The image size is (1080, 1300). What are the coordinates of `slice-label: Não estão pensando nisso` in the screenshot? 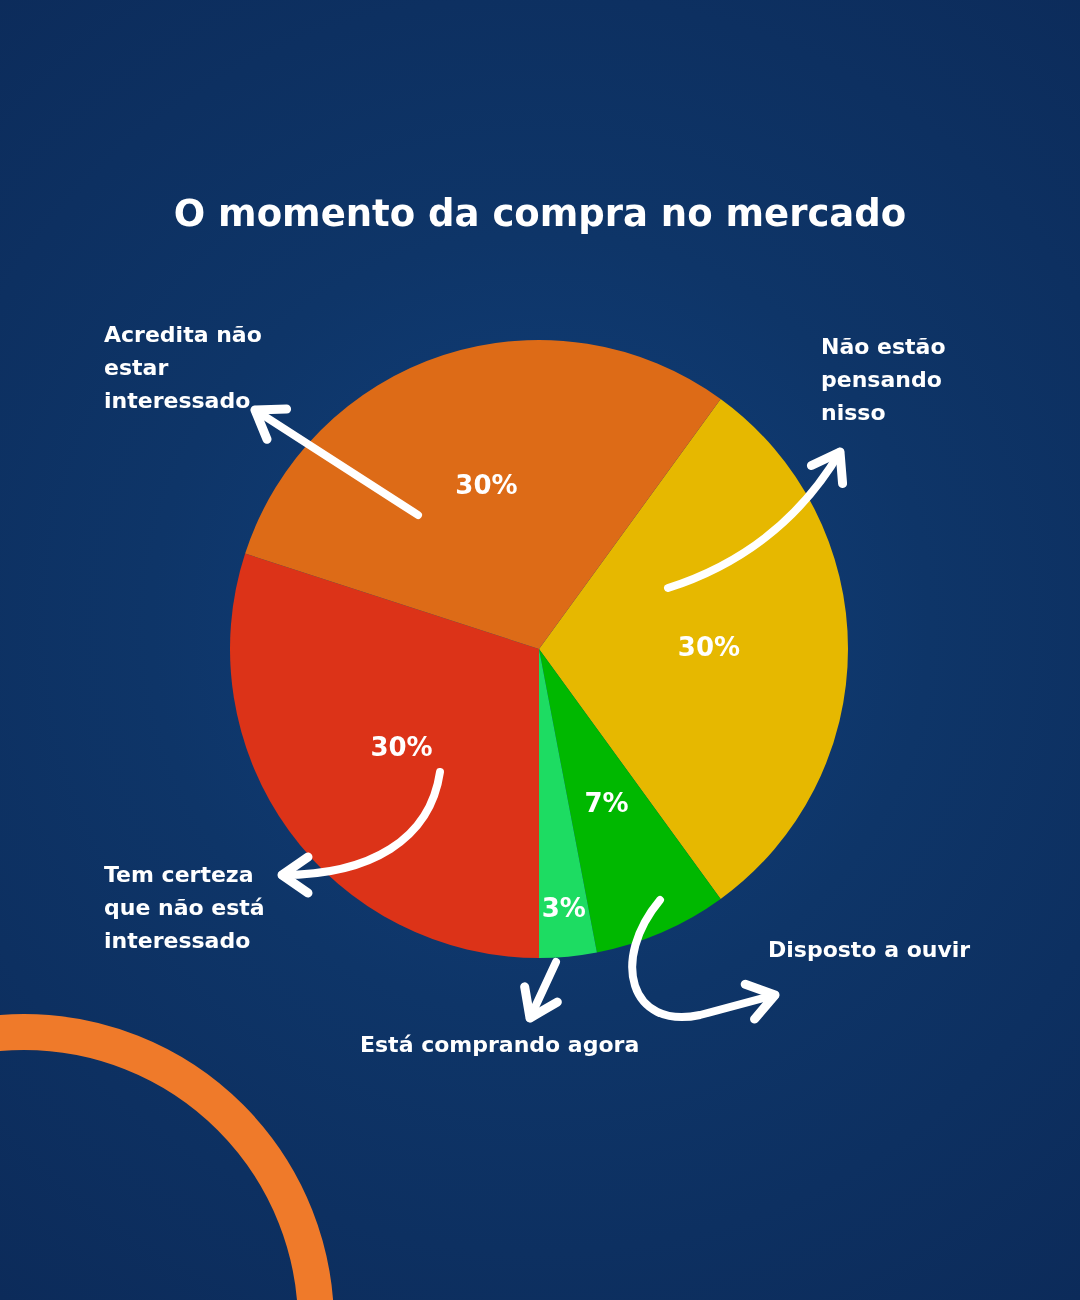 It's located at (884, 380).